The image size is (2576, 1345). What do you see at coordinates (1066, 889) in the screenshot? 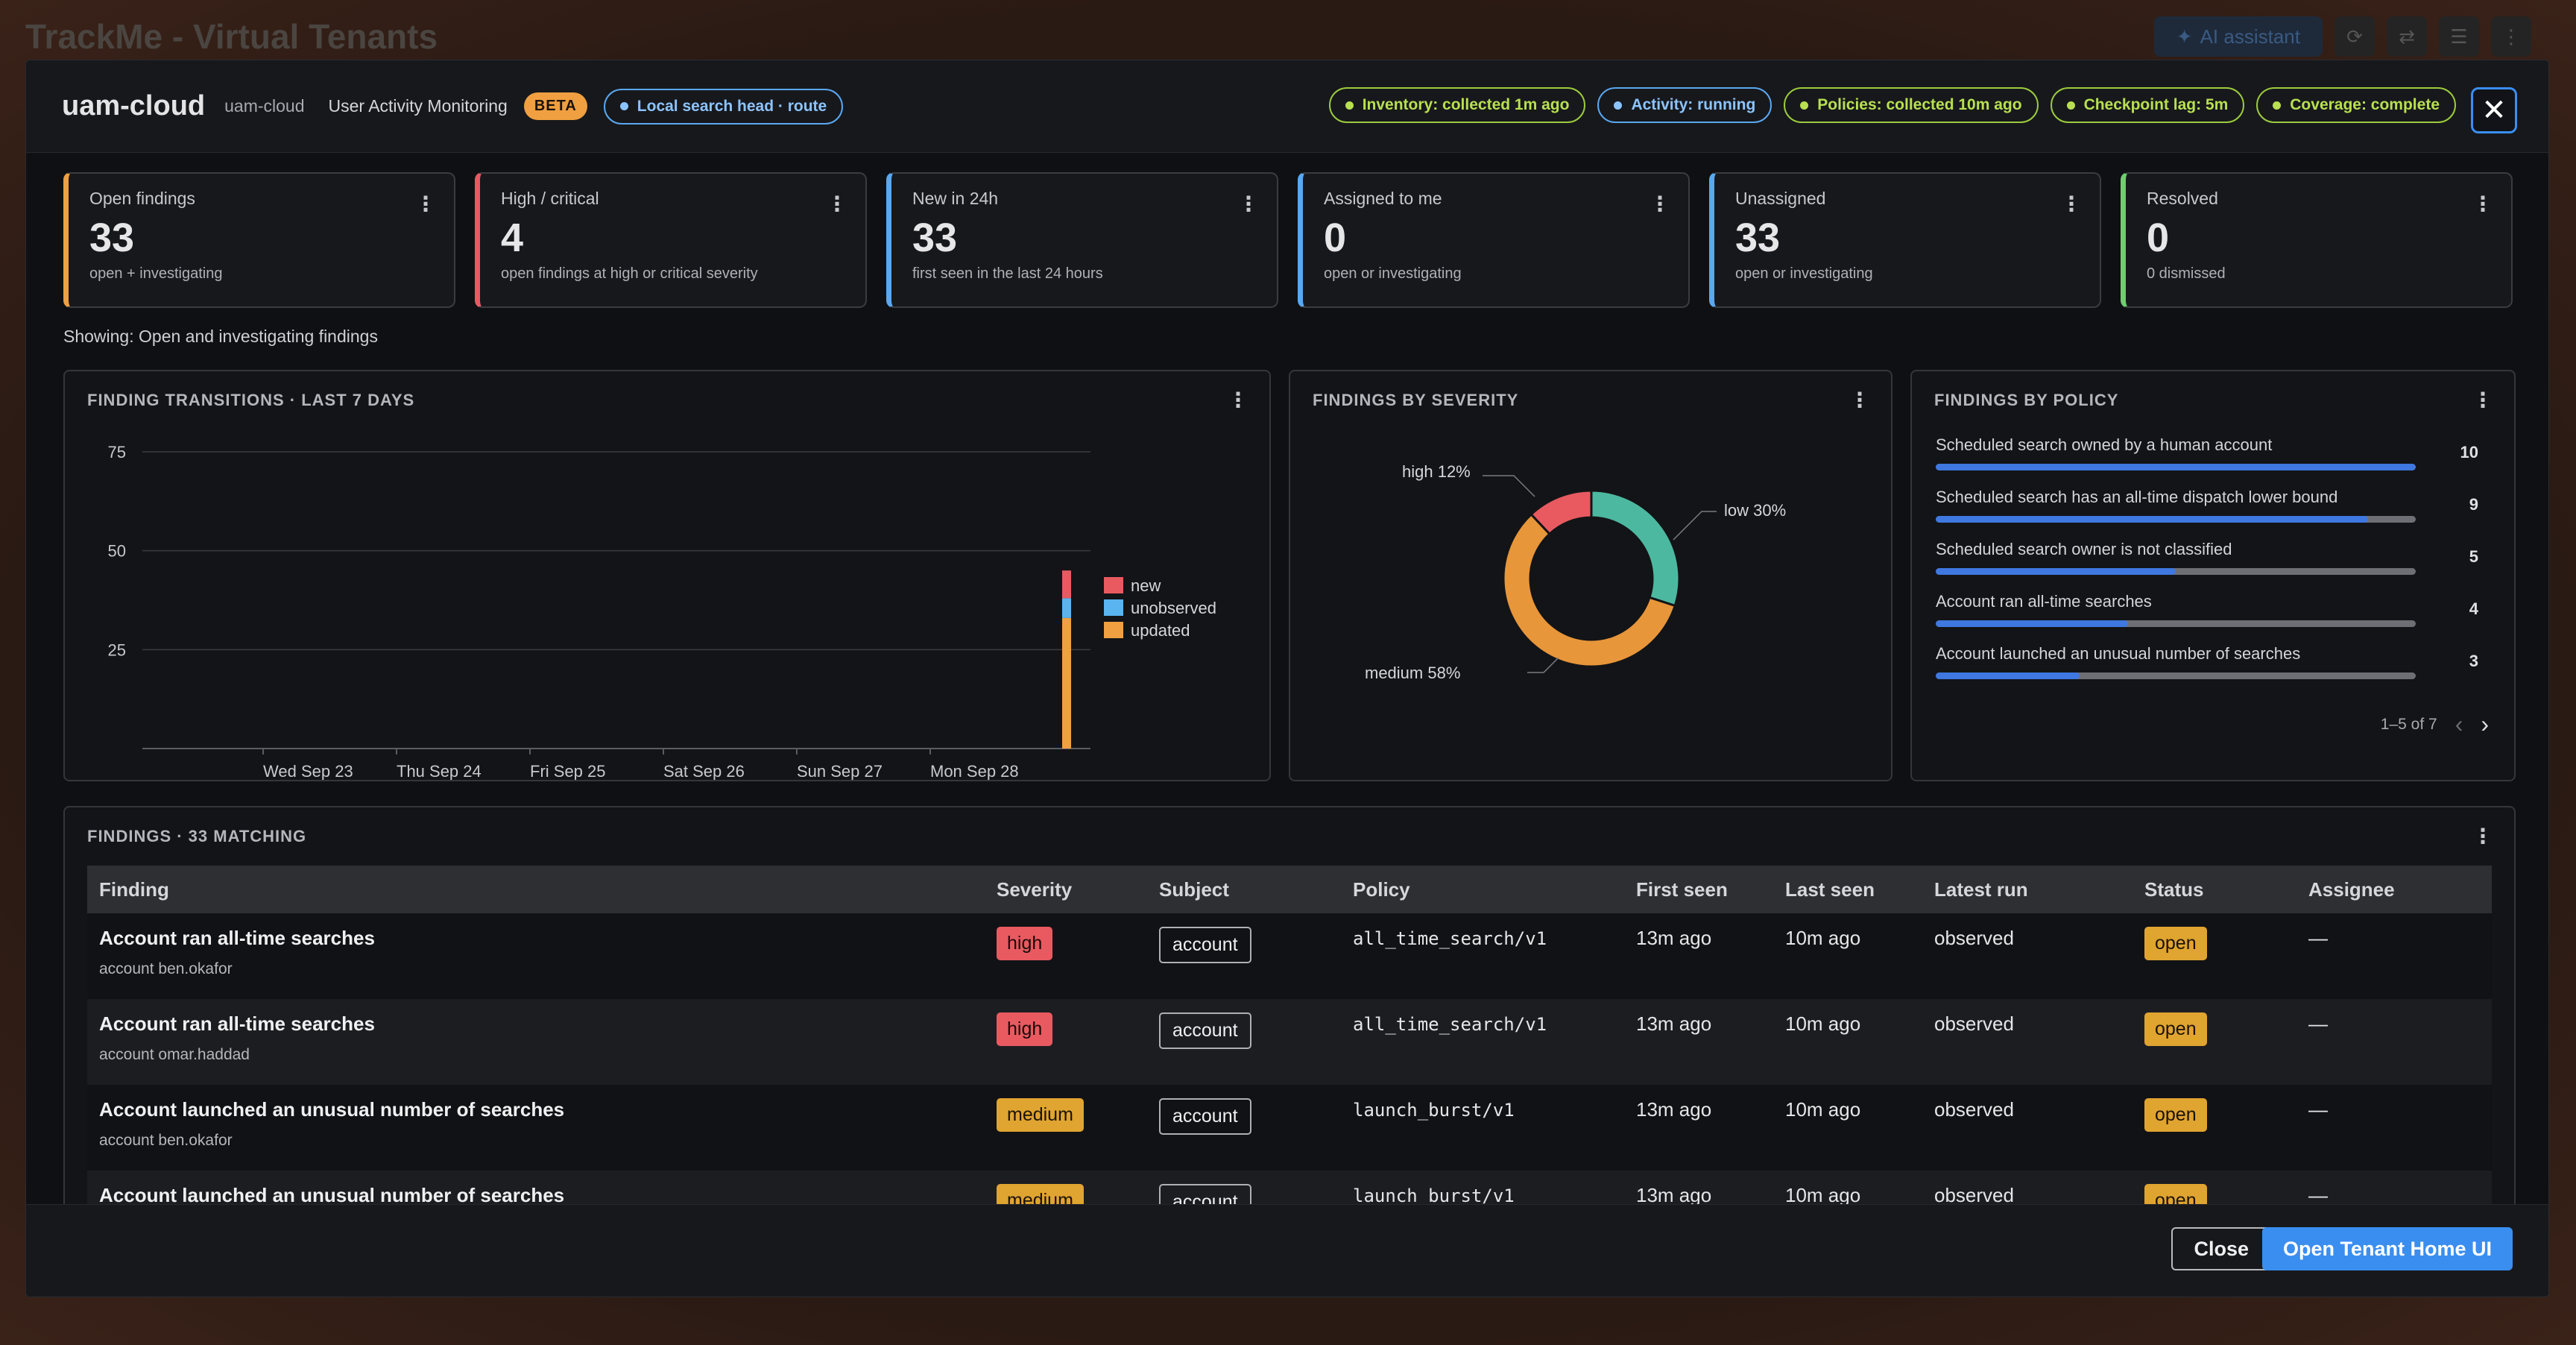
I see `column-header: Severity` at bounding box center [1066, 889].